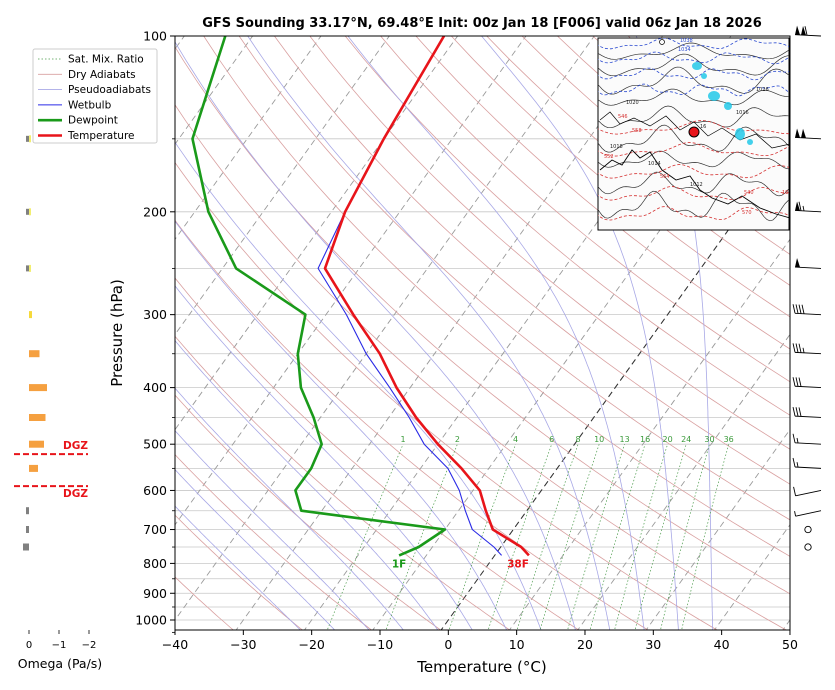 The height and width of the screenshot is (690, 835). Describe the element at coordinates (403, 439) in the screenshot. I see `mixing-ratio-label: 1` at that location.